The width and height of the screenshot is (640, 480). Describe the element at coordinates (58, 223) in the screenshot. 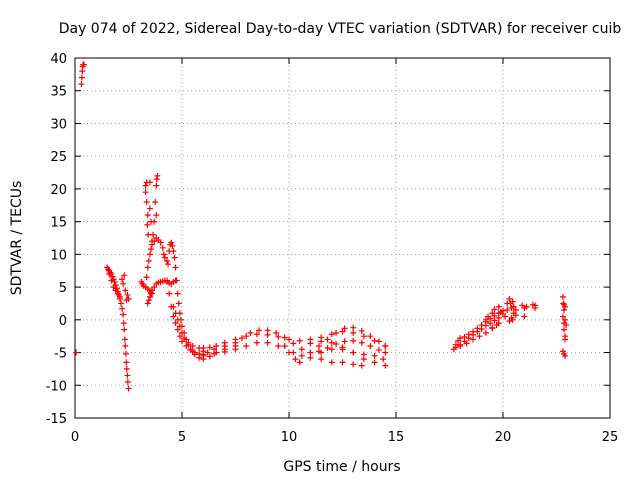

I see `y-tick-label: 15` at that location.